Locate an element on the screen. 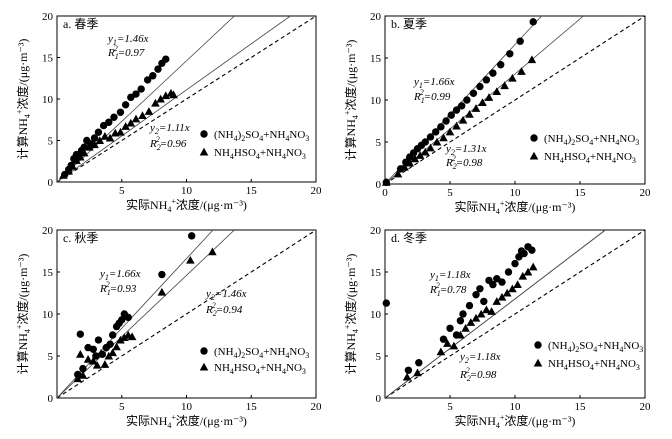 The image size is (672, 439). x-tick-label: 5 is located at coordinates (450, 193).